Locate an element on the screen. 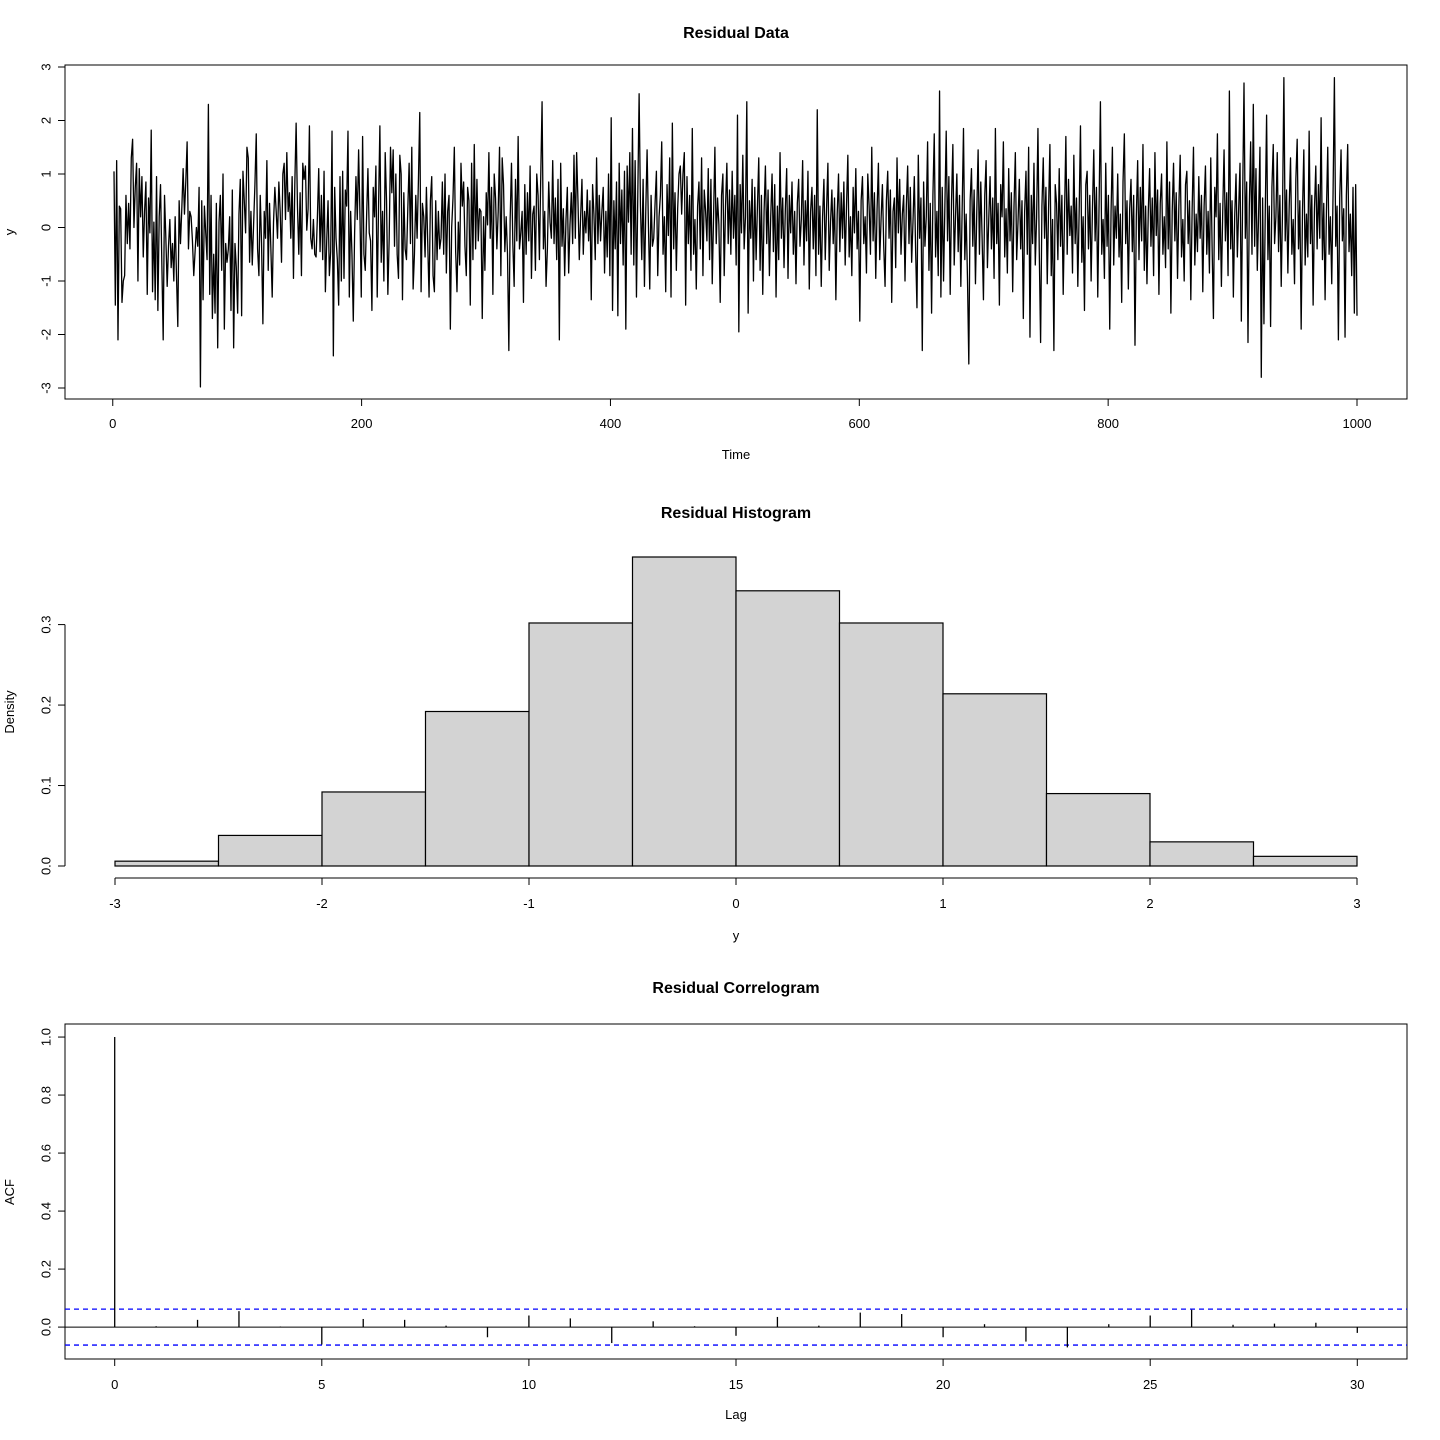  y-axis-label: ACF is located at coordinates (9, 1192).